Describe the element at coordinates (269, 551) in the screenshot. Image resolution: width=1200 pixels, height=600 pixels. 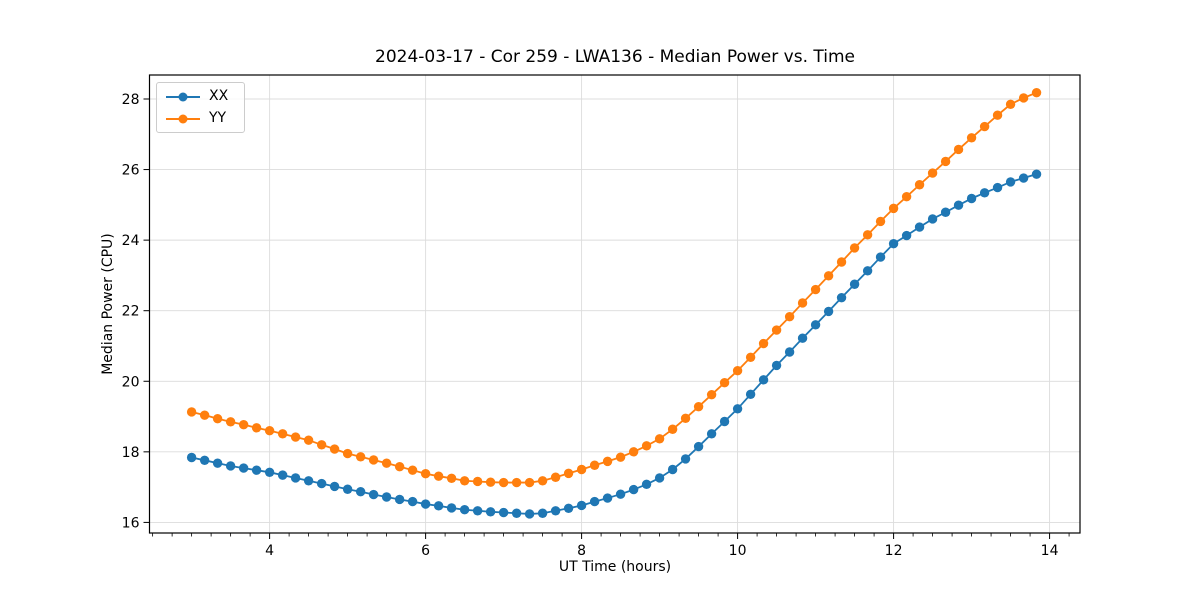
I see `x-tick-label: 4` at that location.